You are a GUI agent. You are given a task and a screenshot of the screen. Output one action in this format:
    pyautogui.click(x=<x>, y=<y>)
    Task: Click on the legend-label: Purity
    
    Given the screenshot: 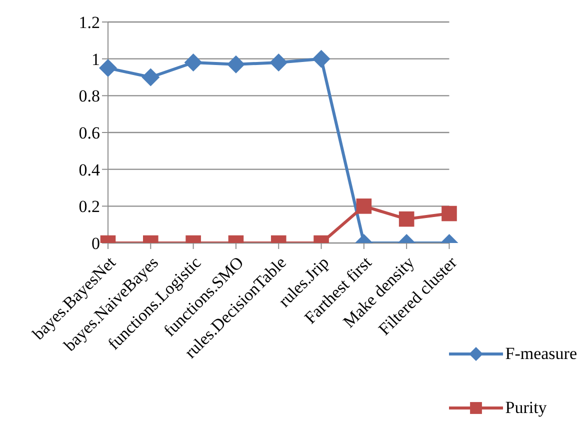 What is the action you would take?
    pyautogui.click(x=526, y=408)
    